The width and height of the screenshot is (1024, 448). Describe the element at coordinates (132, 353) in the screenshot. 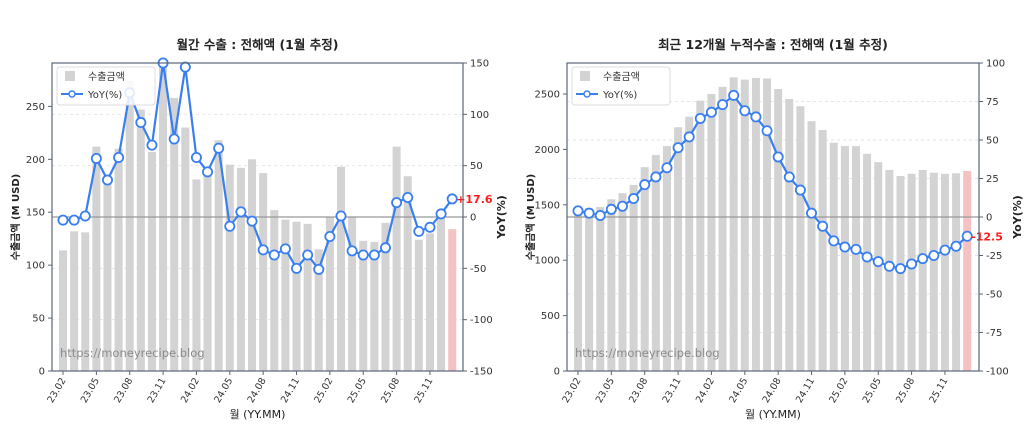

I see `watermark: https://moneyrecipe.blog` at that location.